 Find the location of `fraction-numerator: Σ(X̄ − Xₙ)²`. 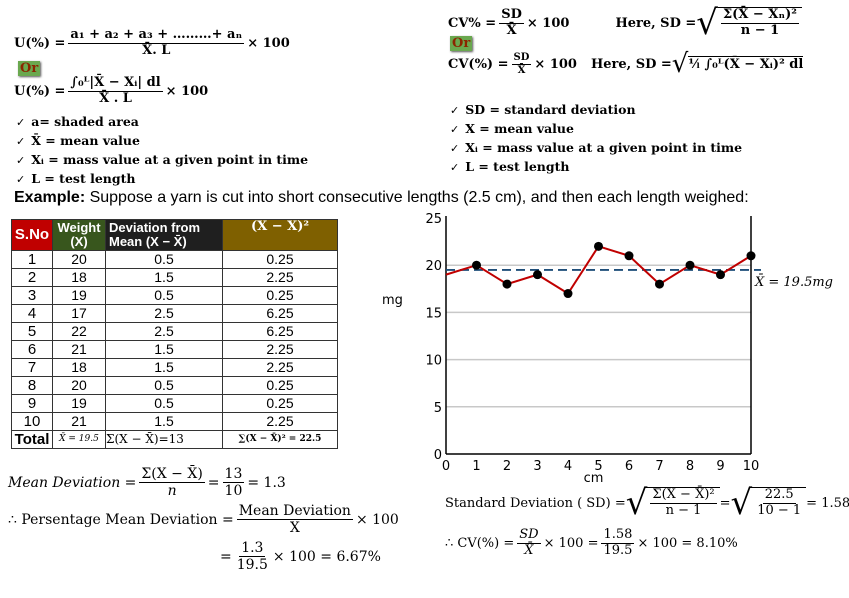

fraction-numerator: Σ(X̄ − Xₙ)² is located at coordinates (759, 15).